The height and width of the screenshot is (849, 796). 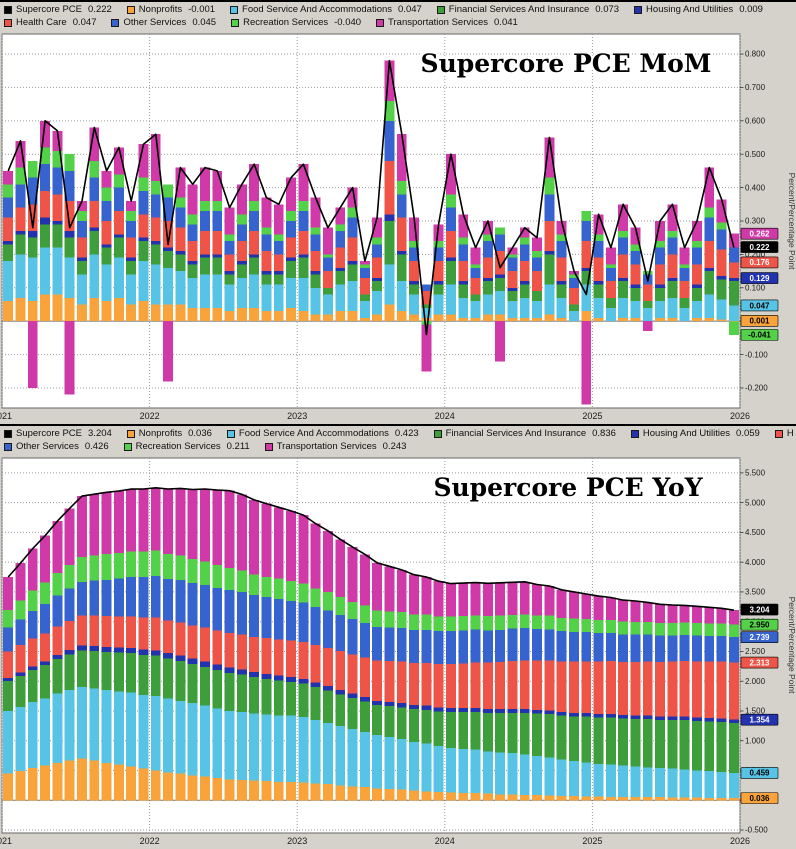 I want to click on legend-label: Other Services, so click(x=155, y=22).